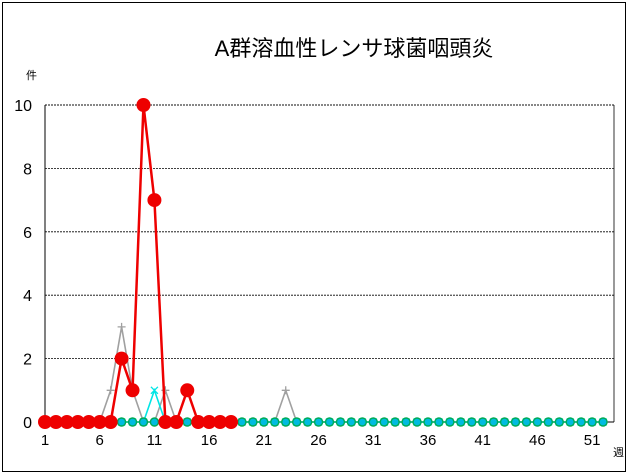 The width and height of the screenshot is (630, 476). Describe the element at coordinates (31, 75) in the screenshot. I see `y-axis-label: 件` at that location.